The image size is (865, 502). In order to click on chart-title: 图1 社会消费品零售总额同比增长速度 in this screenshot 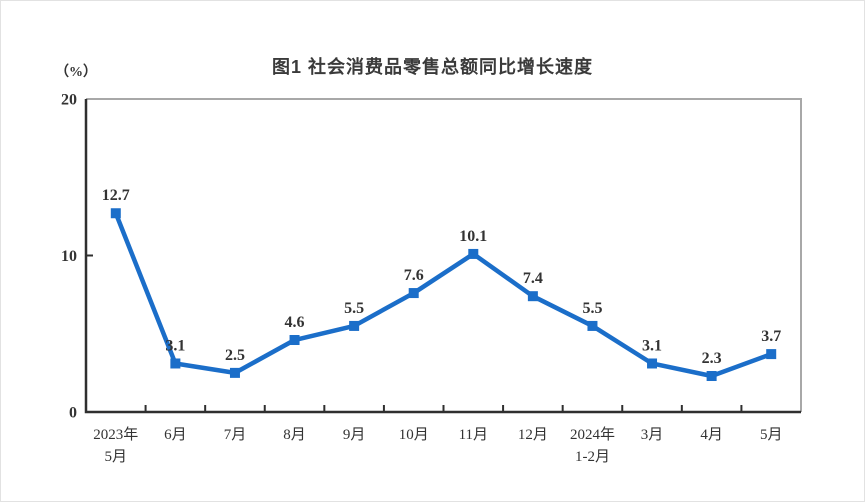, I will do `click(432, 67)`.